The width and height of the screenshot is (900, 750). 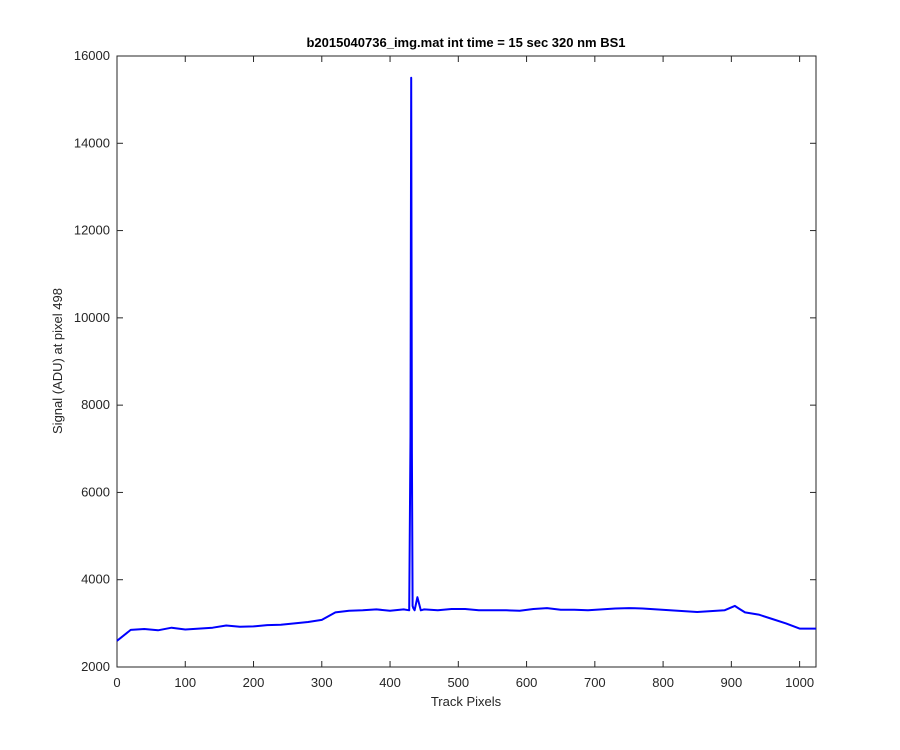 What do you see at coordinates (390, 682) in the screenshot?
I see `x-tick-label: 400` at bounding box center [390, 682].